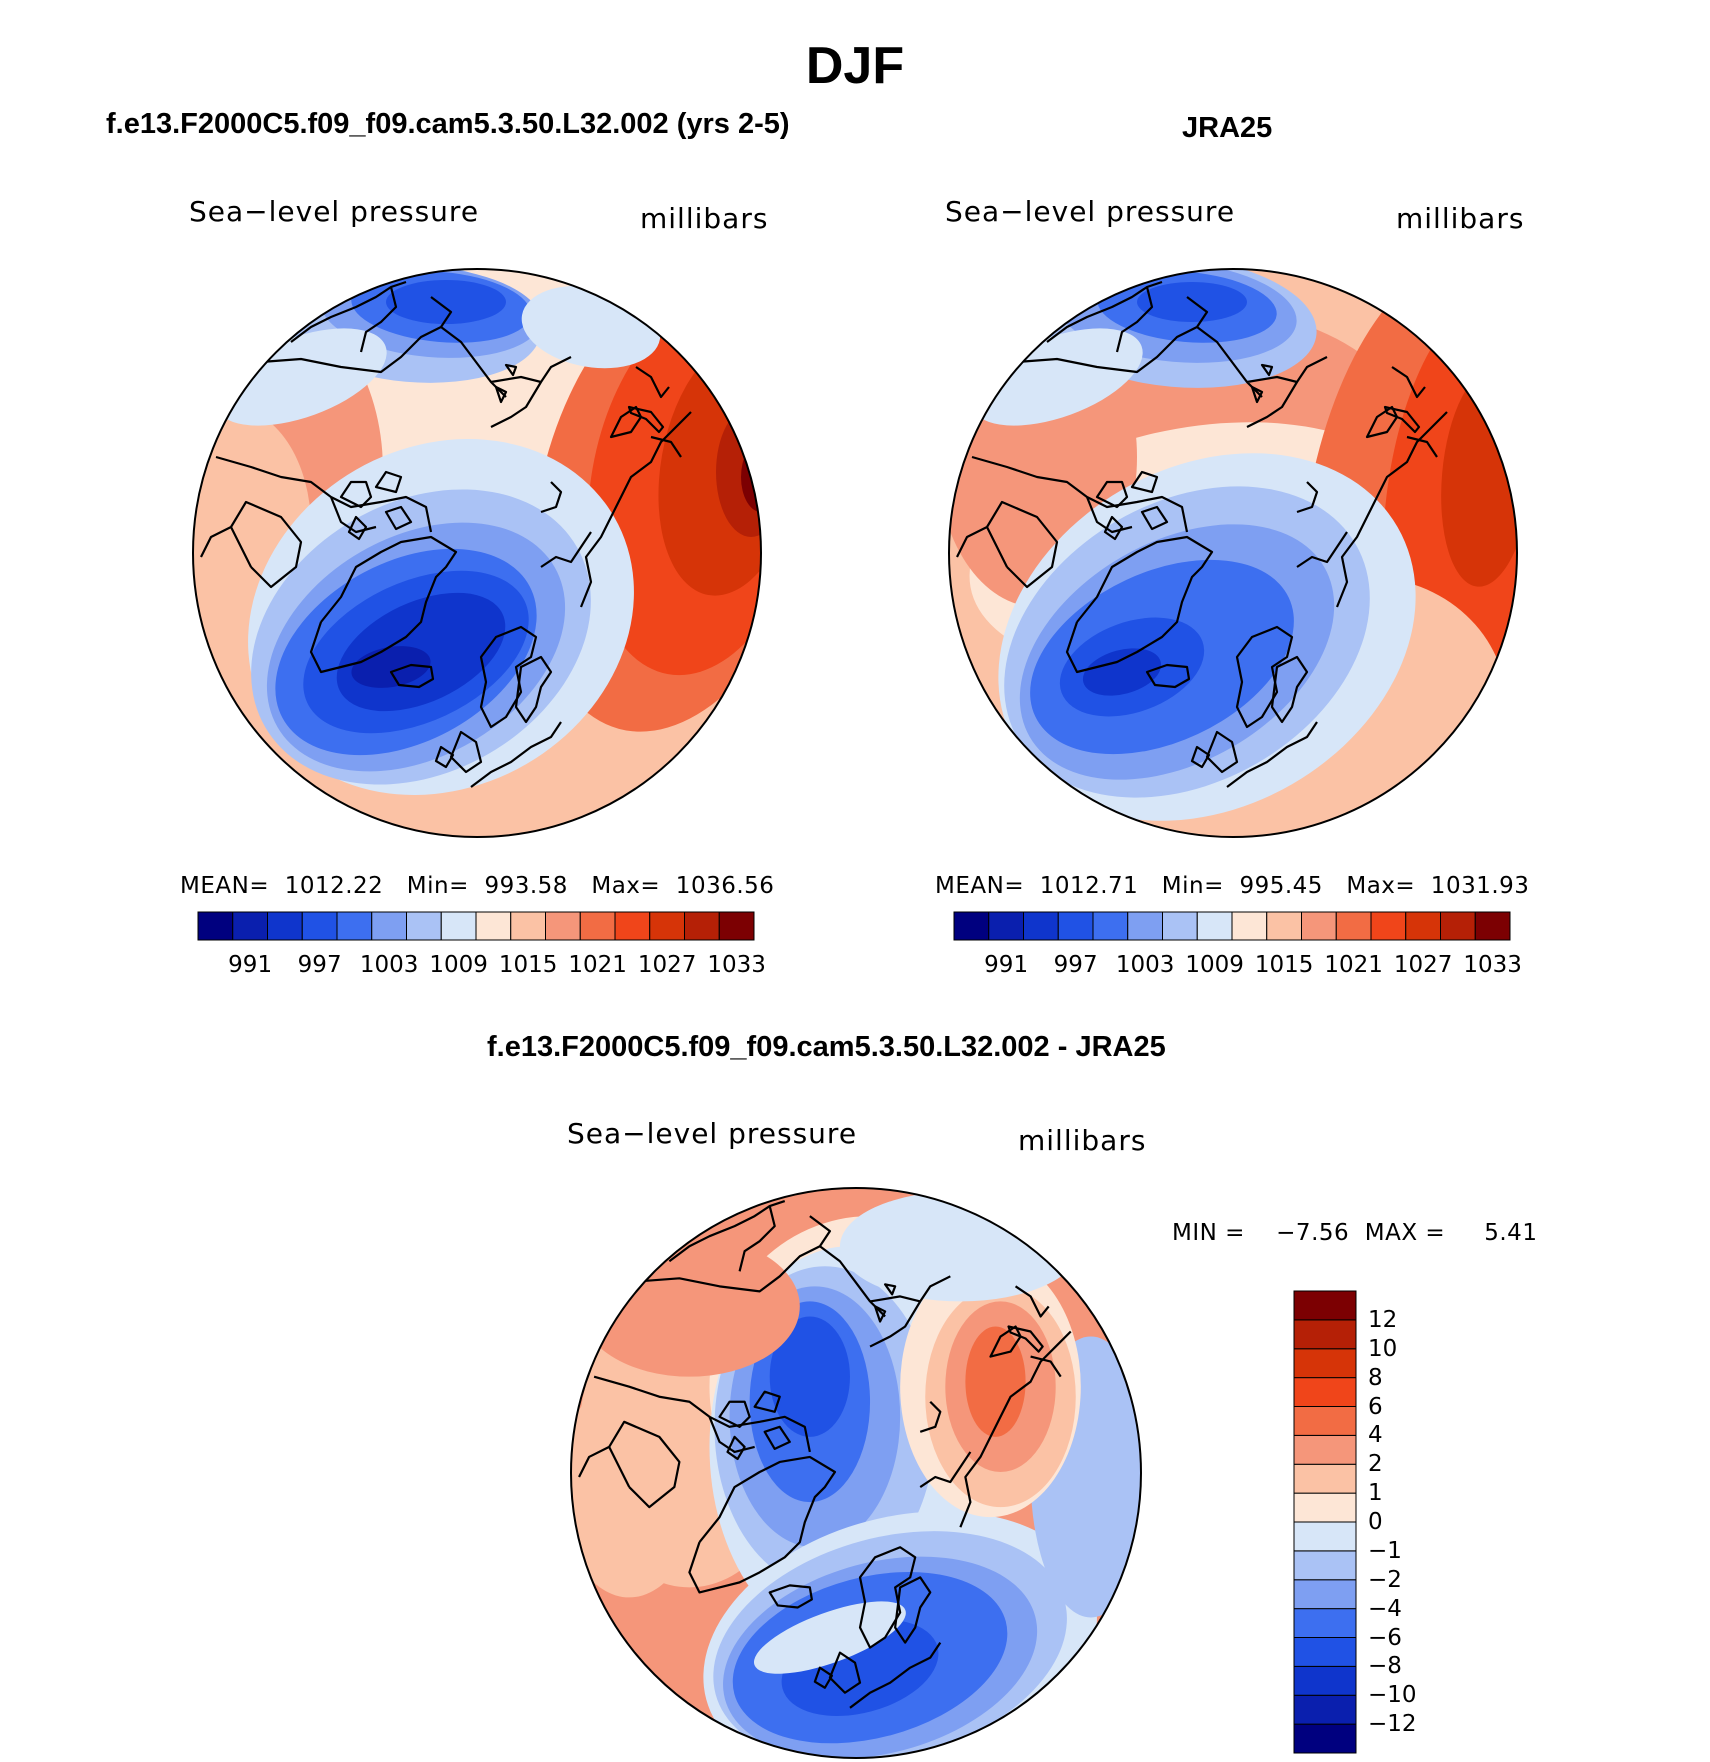 The height and width of the screenshot is (1762, 1710). I want to click on diff-colorbar-tick-label: 10, so click(1383, 1348).